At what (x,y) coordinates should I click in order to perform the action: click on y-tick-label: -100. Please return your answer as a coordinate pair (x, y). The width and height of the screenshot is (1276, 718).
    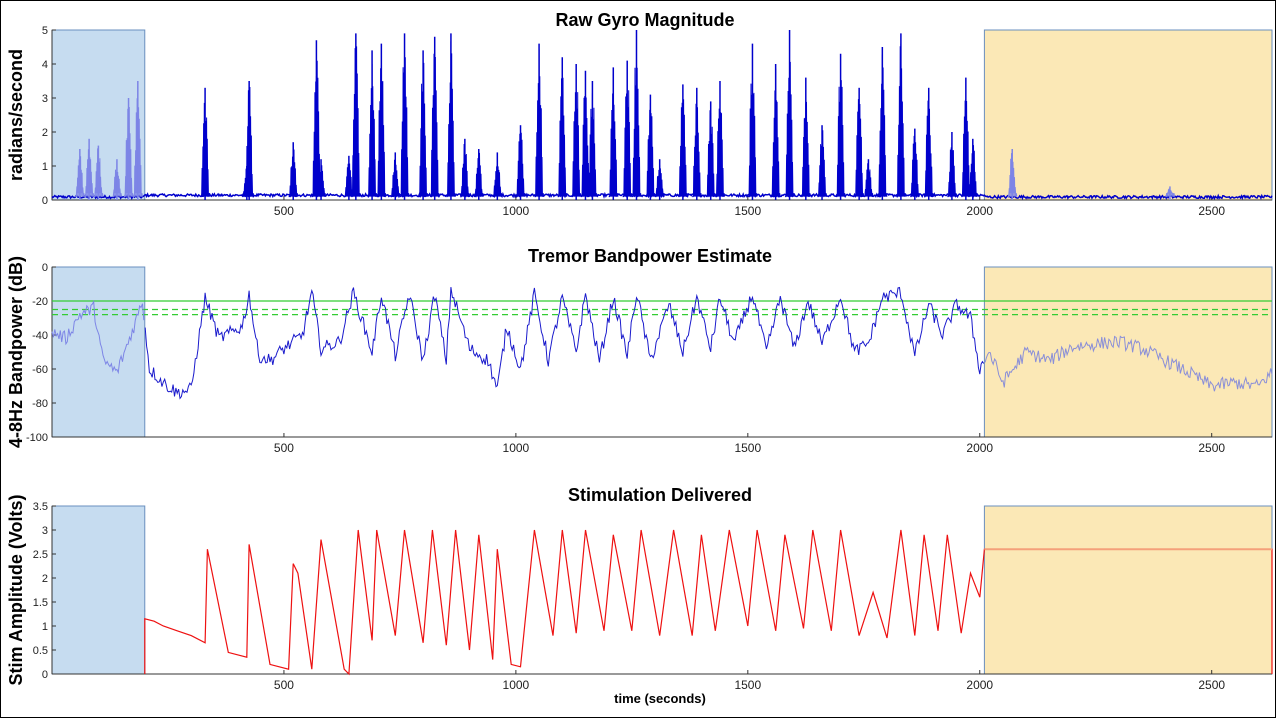
    Looking at the image, I should click on (37, 438).